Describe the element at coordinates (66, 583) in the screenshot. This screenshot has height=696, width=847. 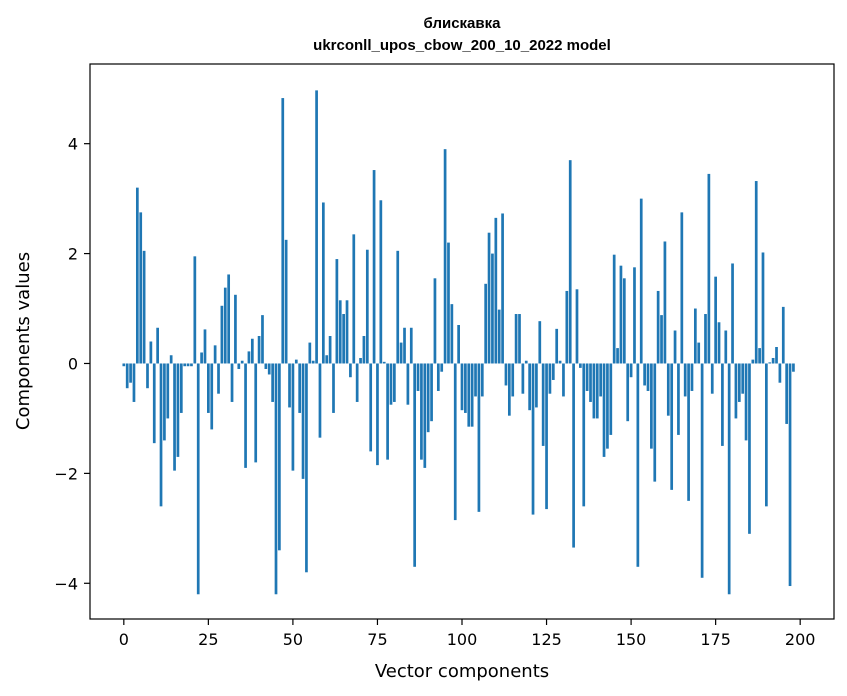
I see `y-tick-label: −4` at that location.